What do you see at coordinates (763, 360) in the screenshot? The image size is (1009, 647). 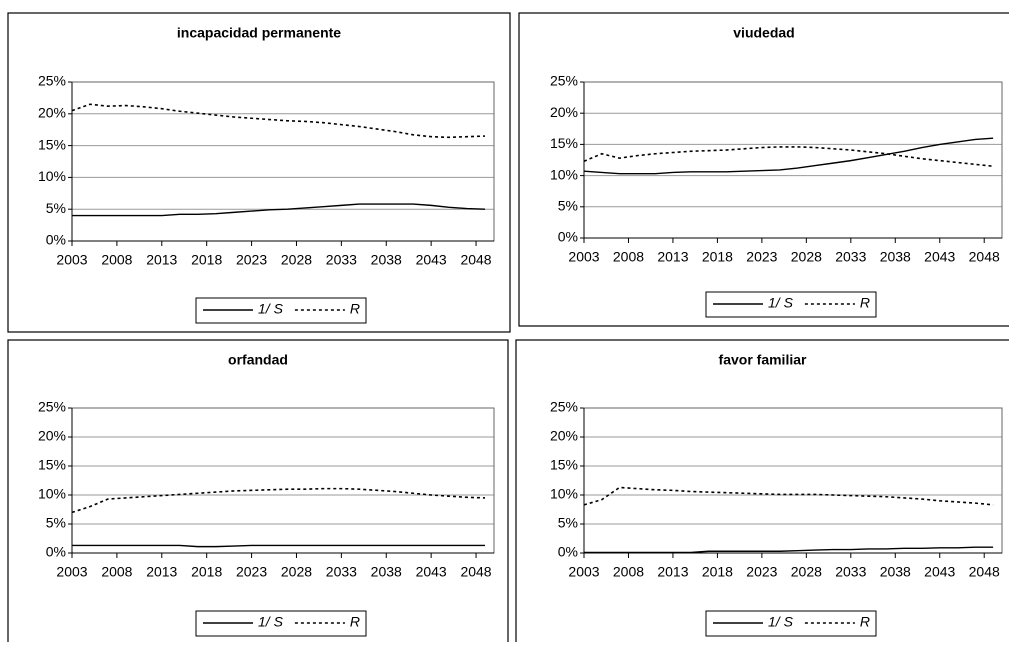 I see `chart-title: favor familiar` at bounding box center [763, 360].